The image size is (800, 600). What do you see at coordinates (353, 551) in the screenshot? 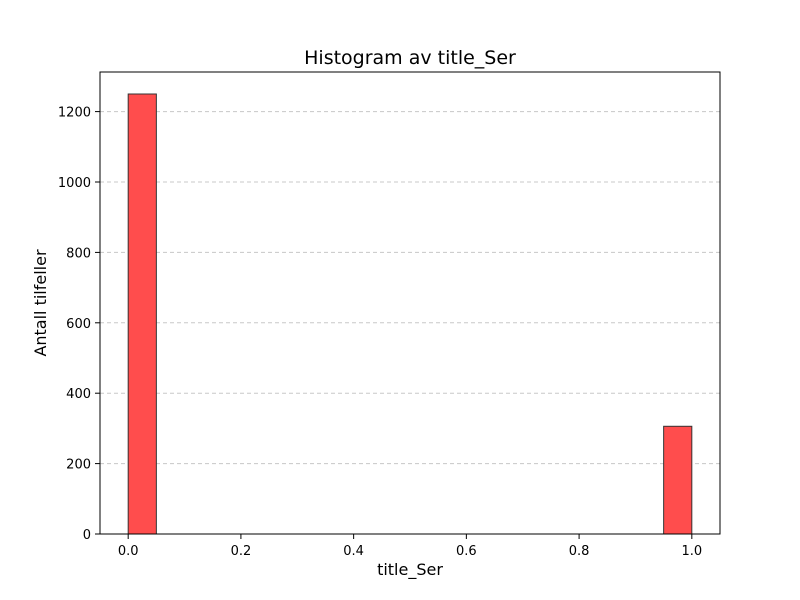
I see `x-tick-label: 0.4` at bounding box center [353, 551].